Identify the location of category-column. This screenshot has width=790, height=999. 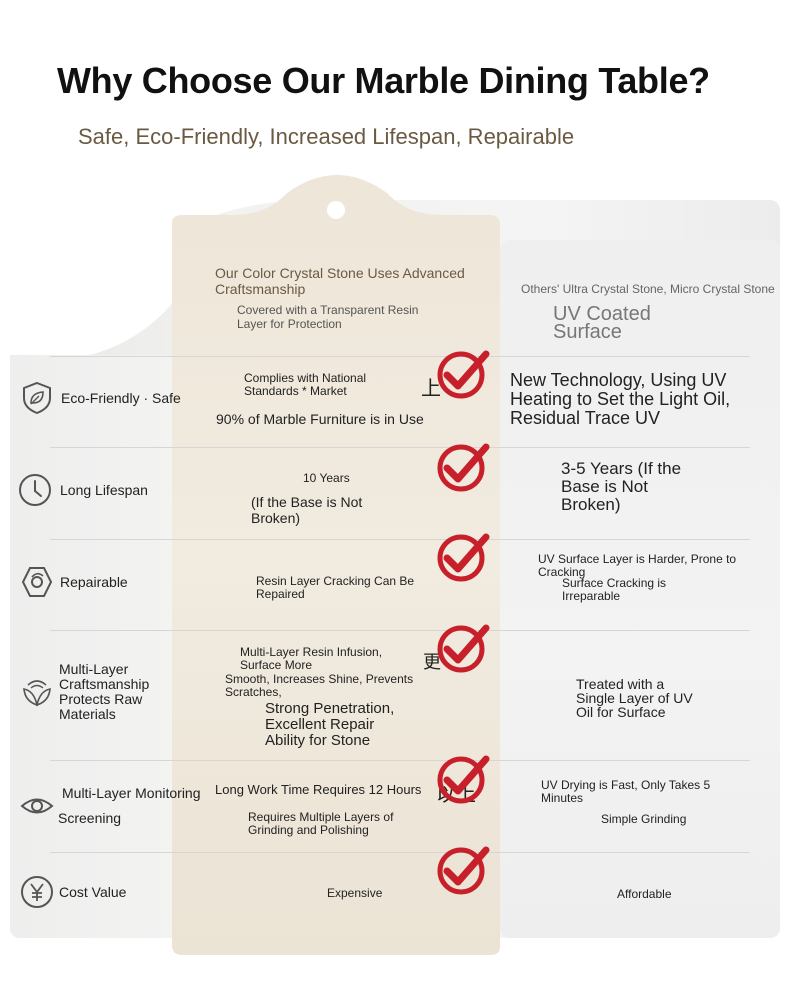
(91, 646).